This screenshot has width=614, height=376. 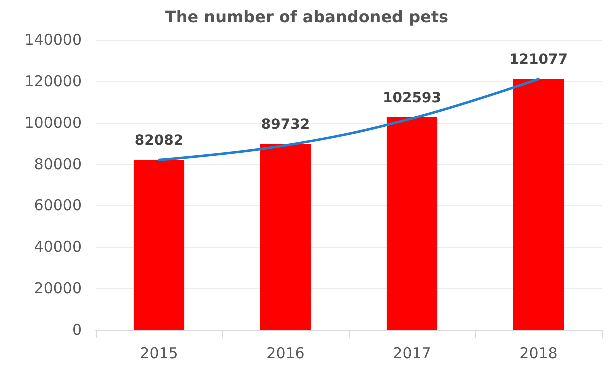 I want to click on y-tick-label: 20000, so click(x=58, y=289).